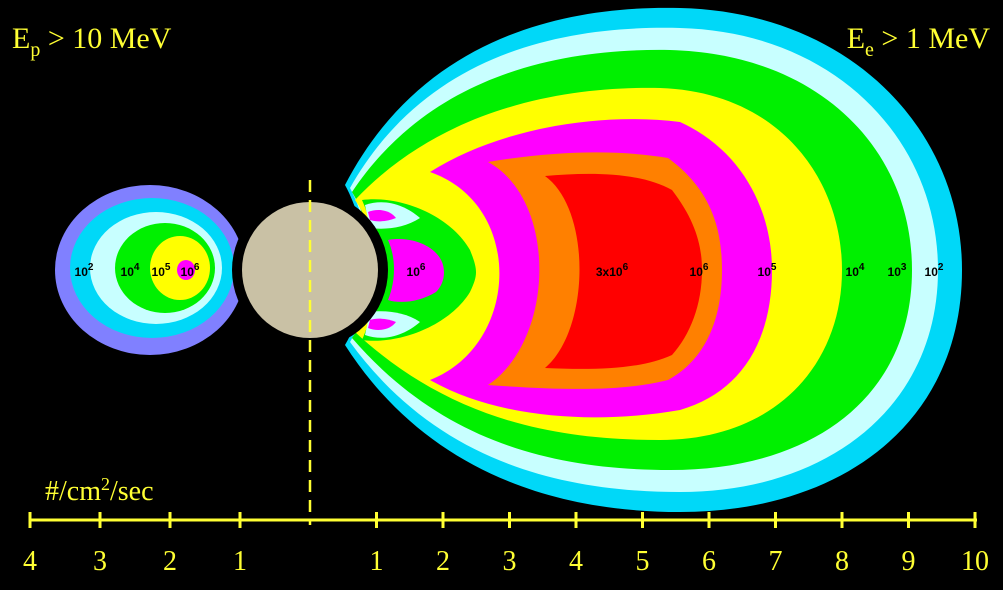  What do you see at coordinates (919, 41) in the screenshot?
I see `electron-energy-title: Ee > 1 MeV` at bounding box center [919, 41].